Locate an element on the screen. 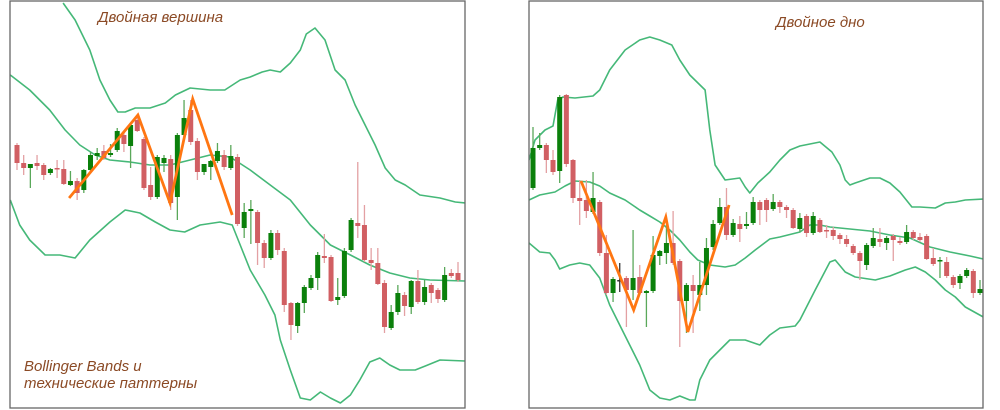 This screenshot has width=1000, height=410. left-pattern-line is located at coordinates (151, 154).